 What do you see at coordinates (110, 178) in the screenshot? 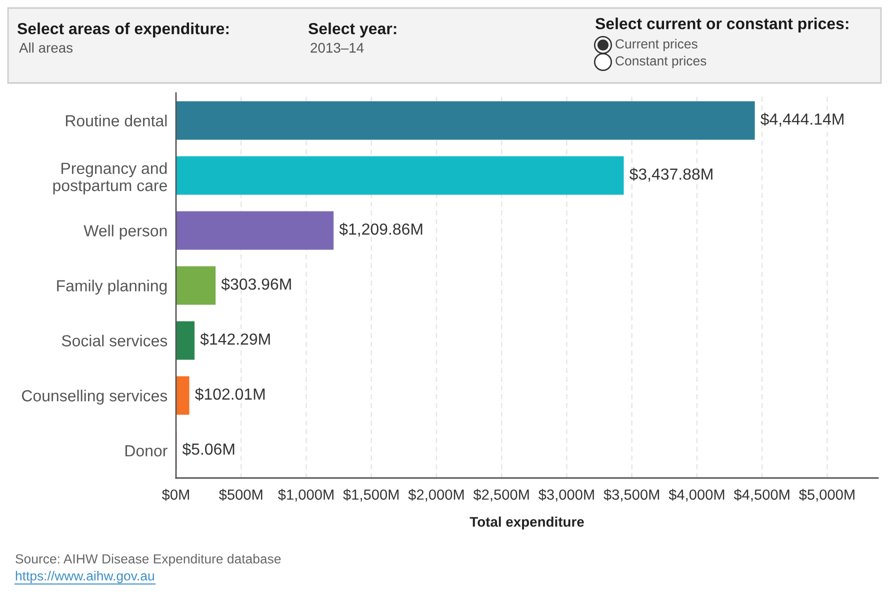
I see `y-tick-label: Pregnancy and postpartum care` at bounding box center [110, 178].